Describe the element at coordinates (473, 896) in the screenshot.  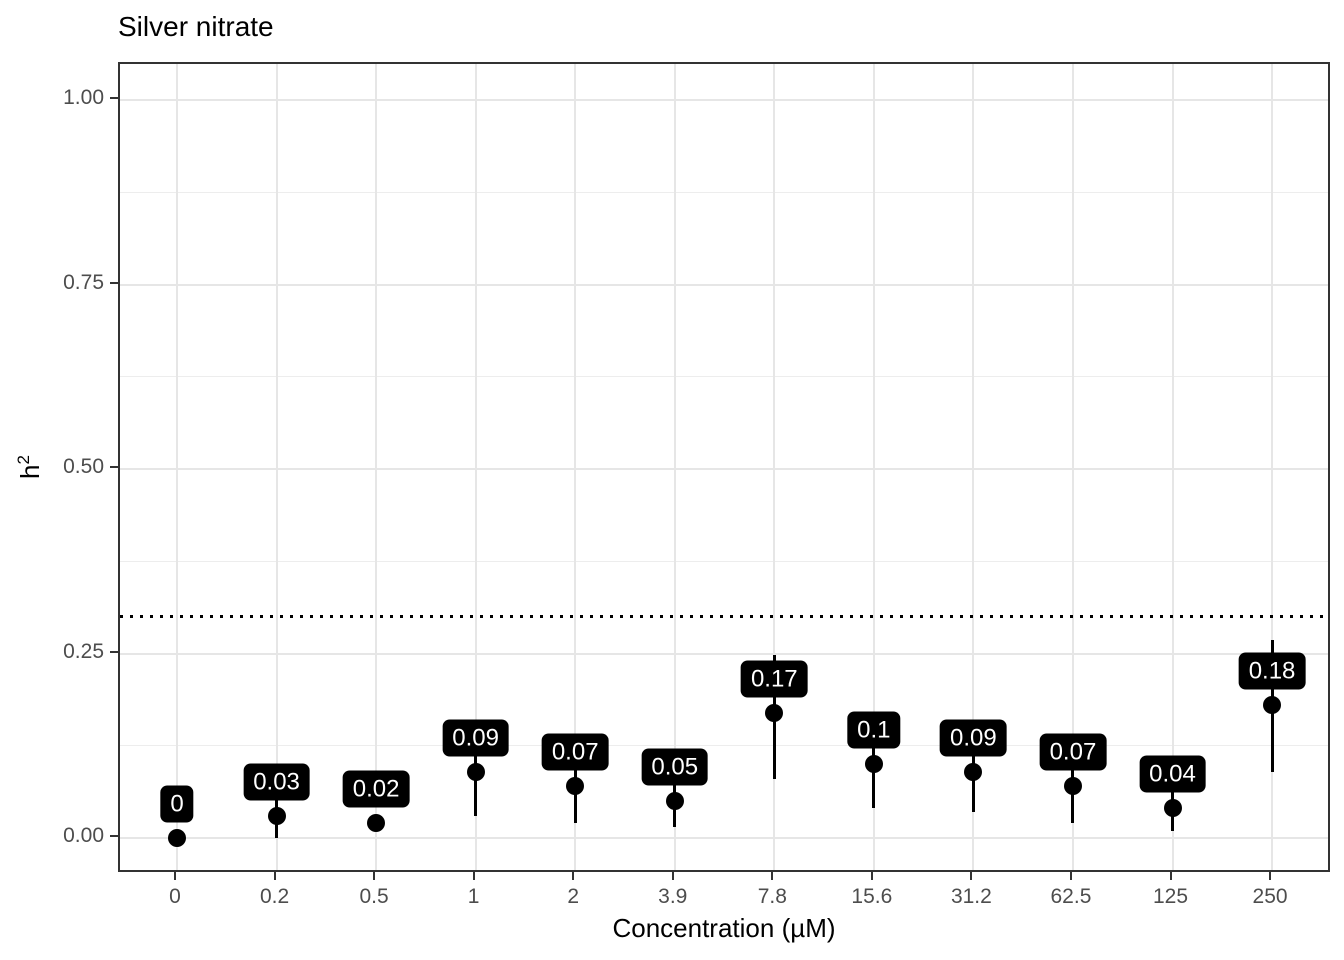
I see `x-tick-label: 1` at that location.